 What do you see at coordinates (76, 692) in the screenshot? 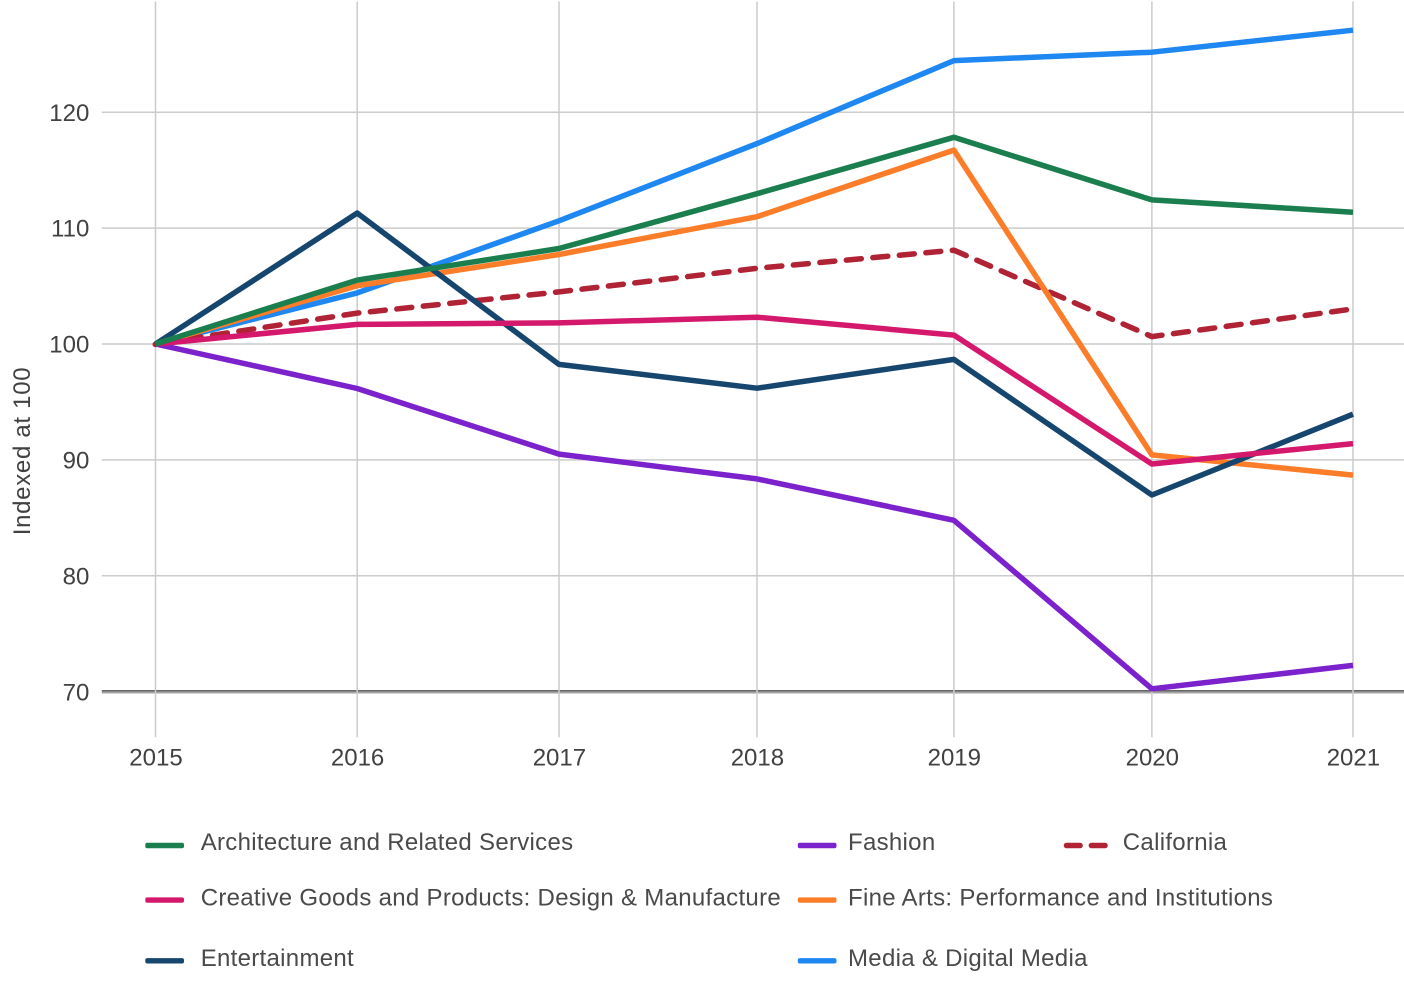
I see `svg-text: 70` at bounding box center [76, 692].